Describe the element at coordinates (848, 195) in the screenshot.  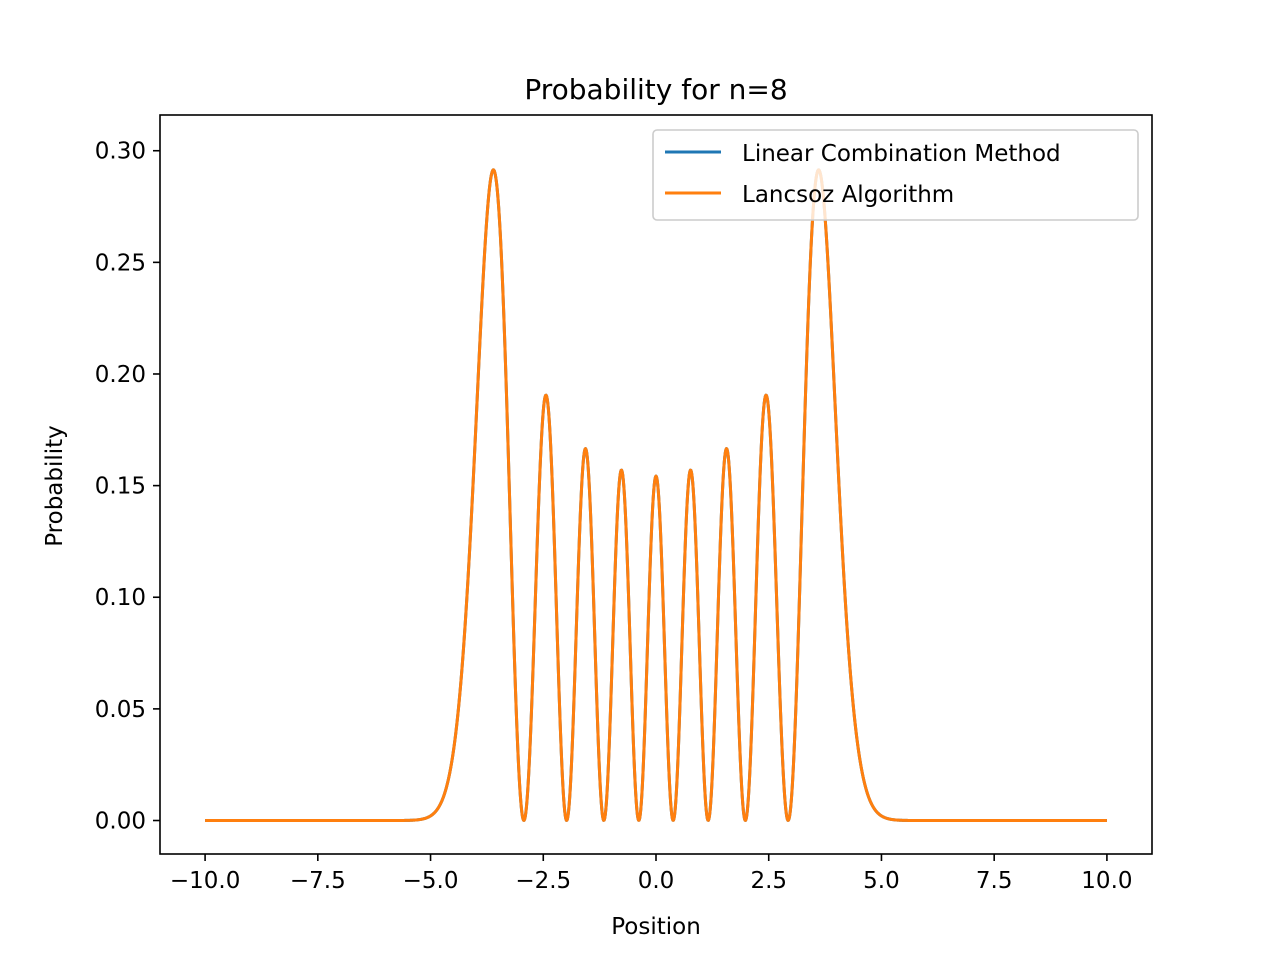
I see `legend-label-lancsoz: Lancsoz Algorithm` at that location.